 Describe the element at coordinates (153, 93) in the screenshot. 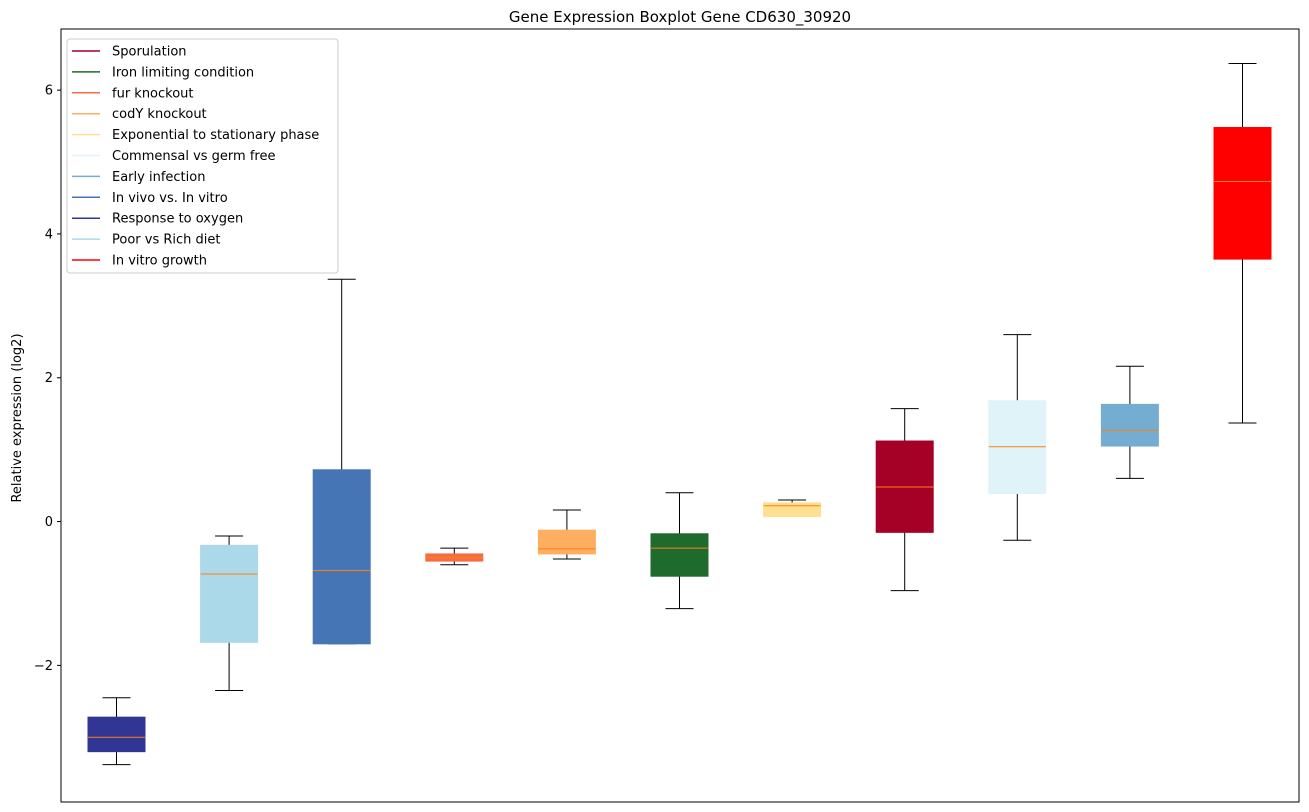

I see `legend-label: fur knockout` at that location.